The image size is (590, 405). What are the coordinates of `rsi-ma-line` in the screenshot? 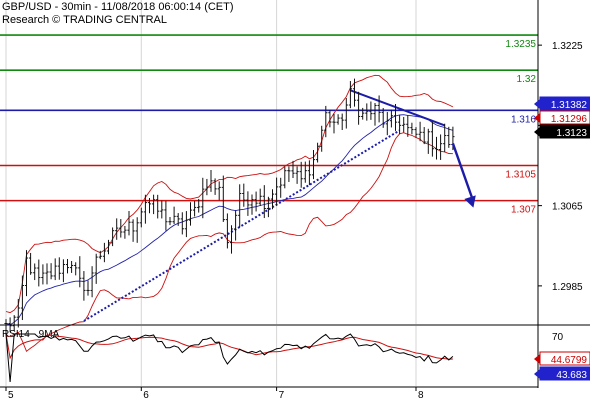 It's located at (229, 346).